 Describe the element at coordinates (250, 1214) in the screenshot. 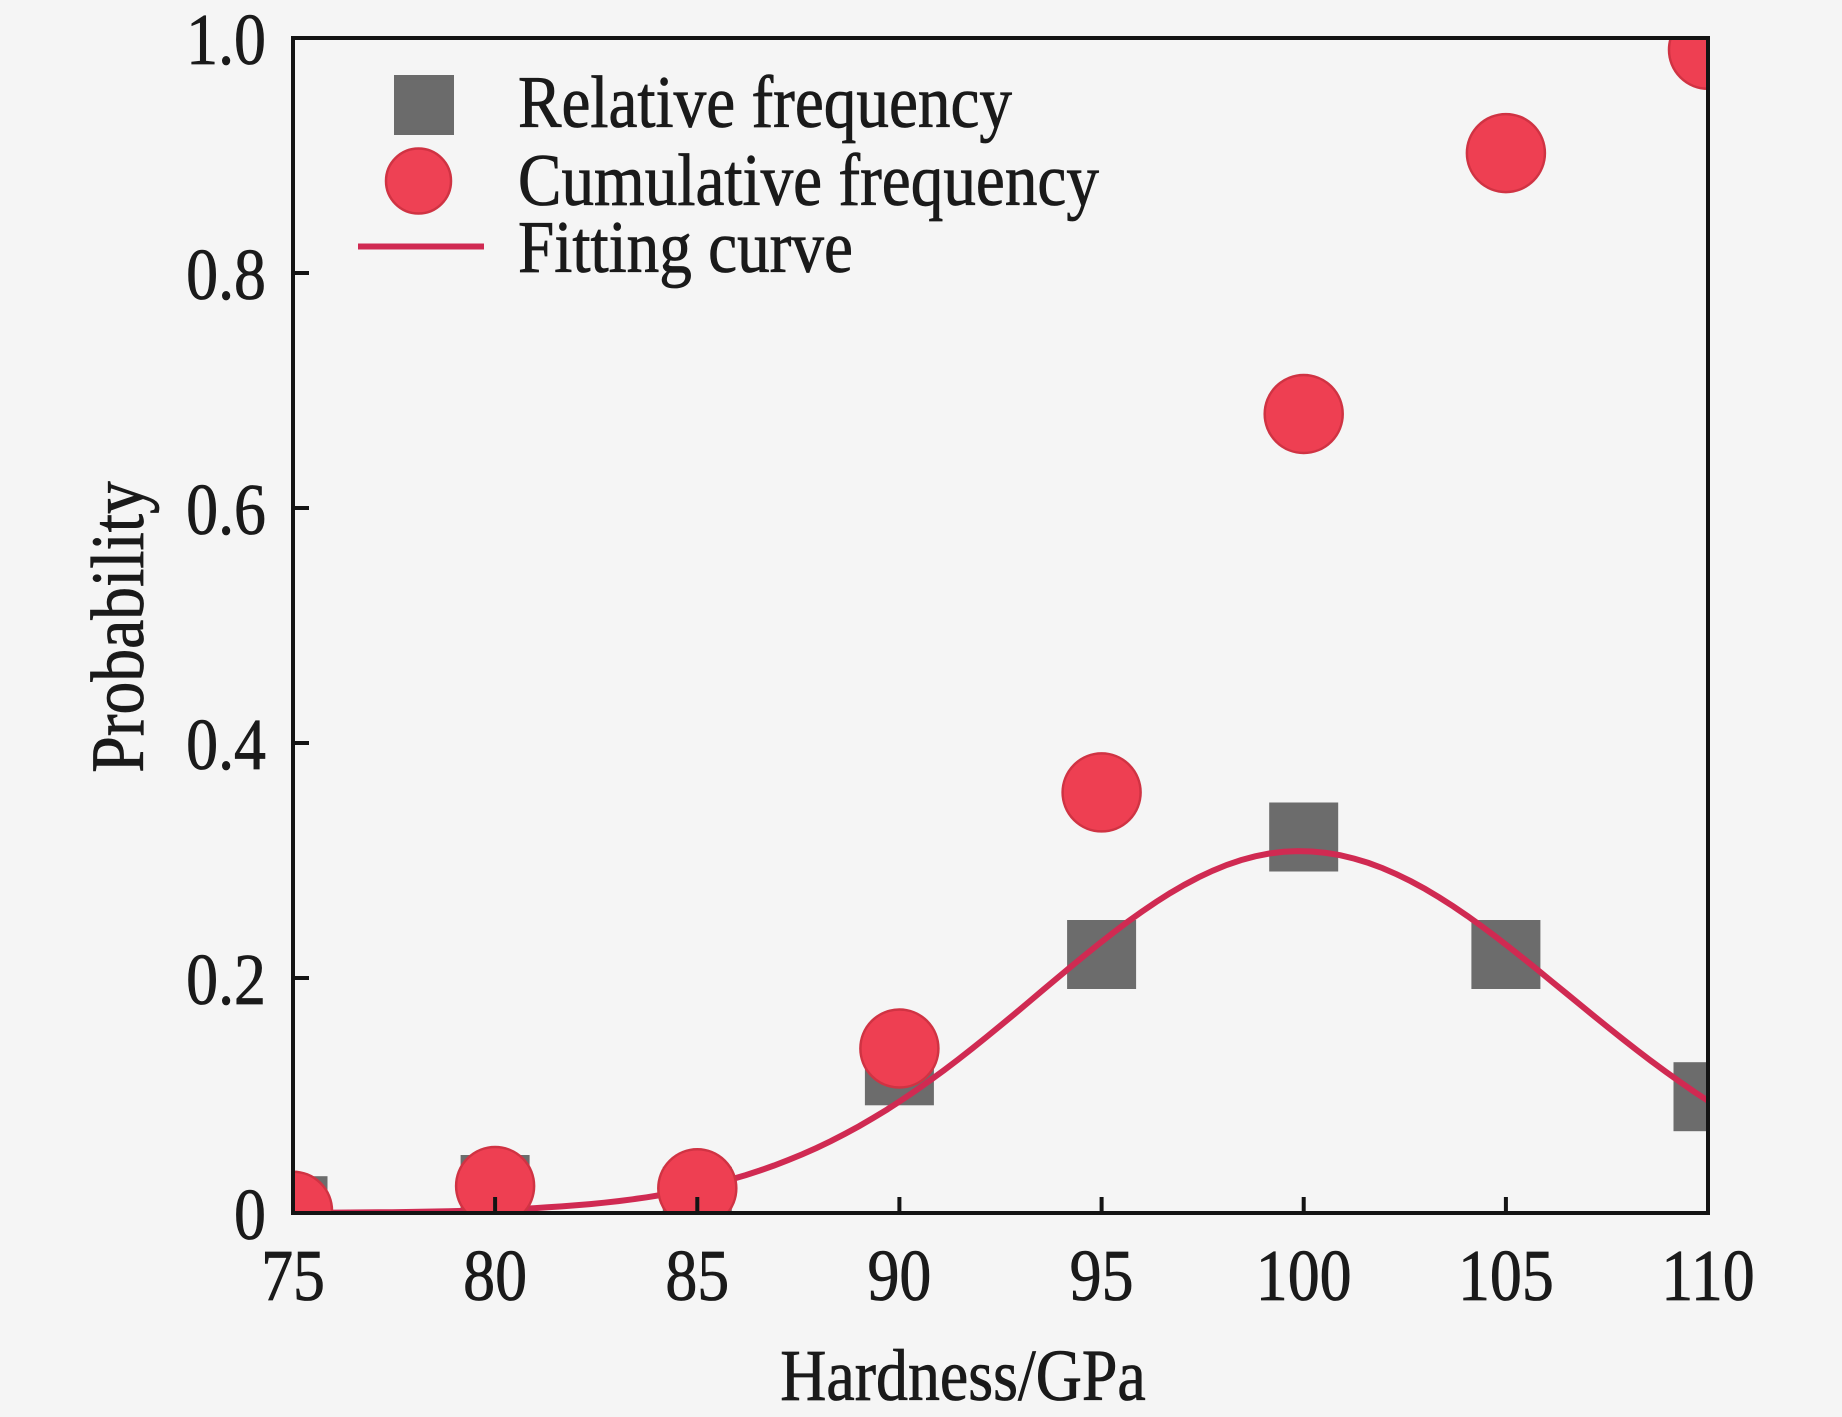

I see `svg-text: 0` at that location.